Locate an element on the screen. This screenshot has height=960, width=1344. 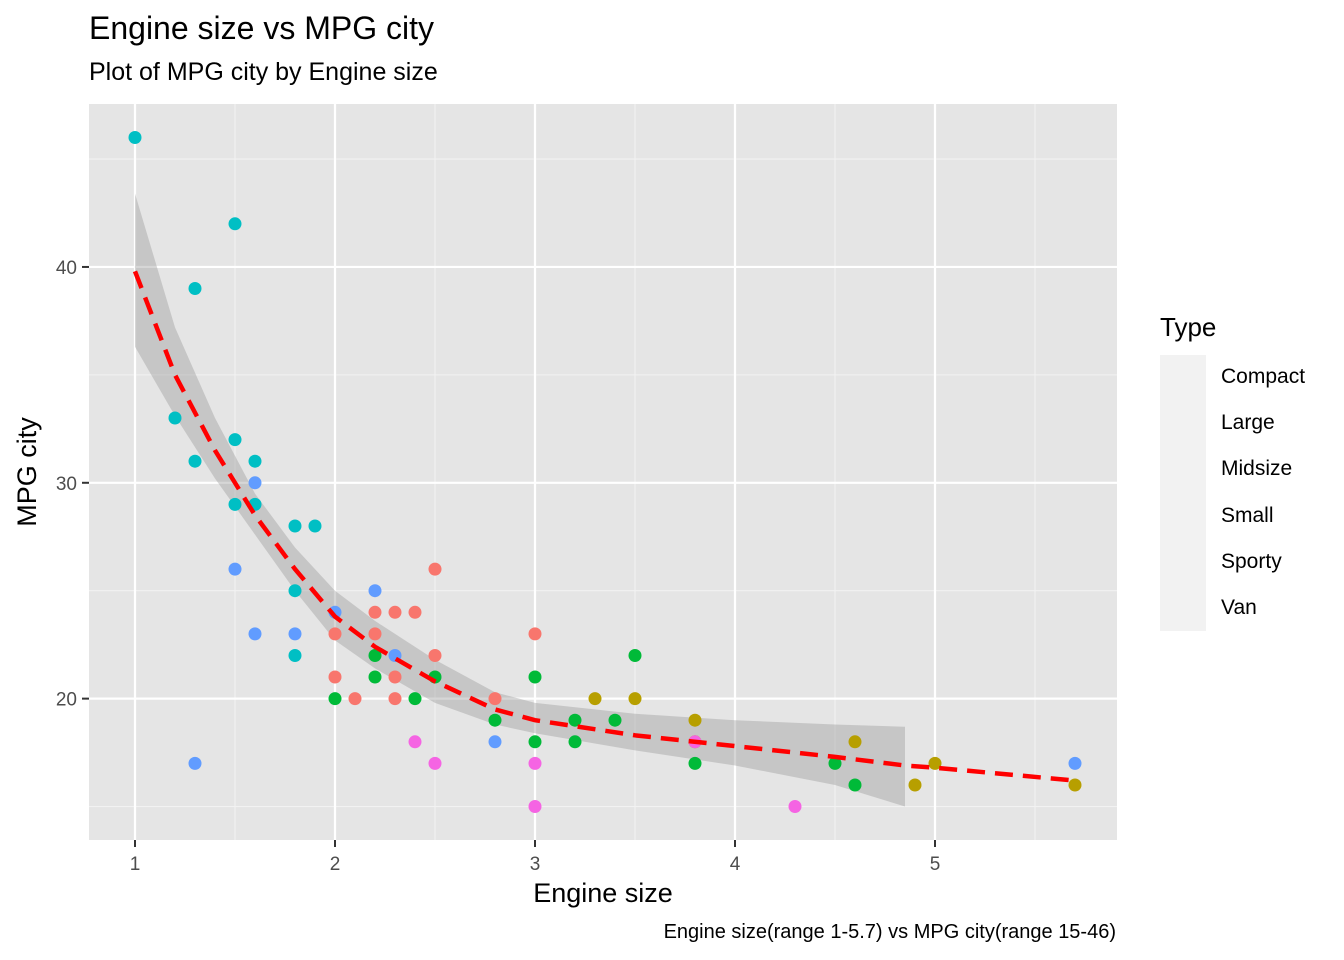
x-tick-label: 1 is located at coordinates (135, 864).